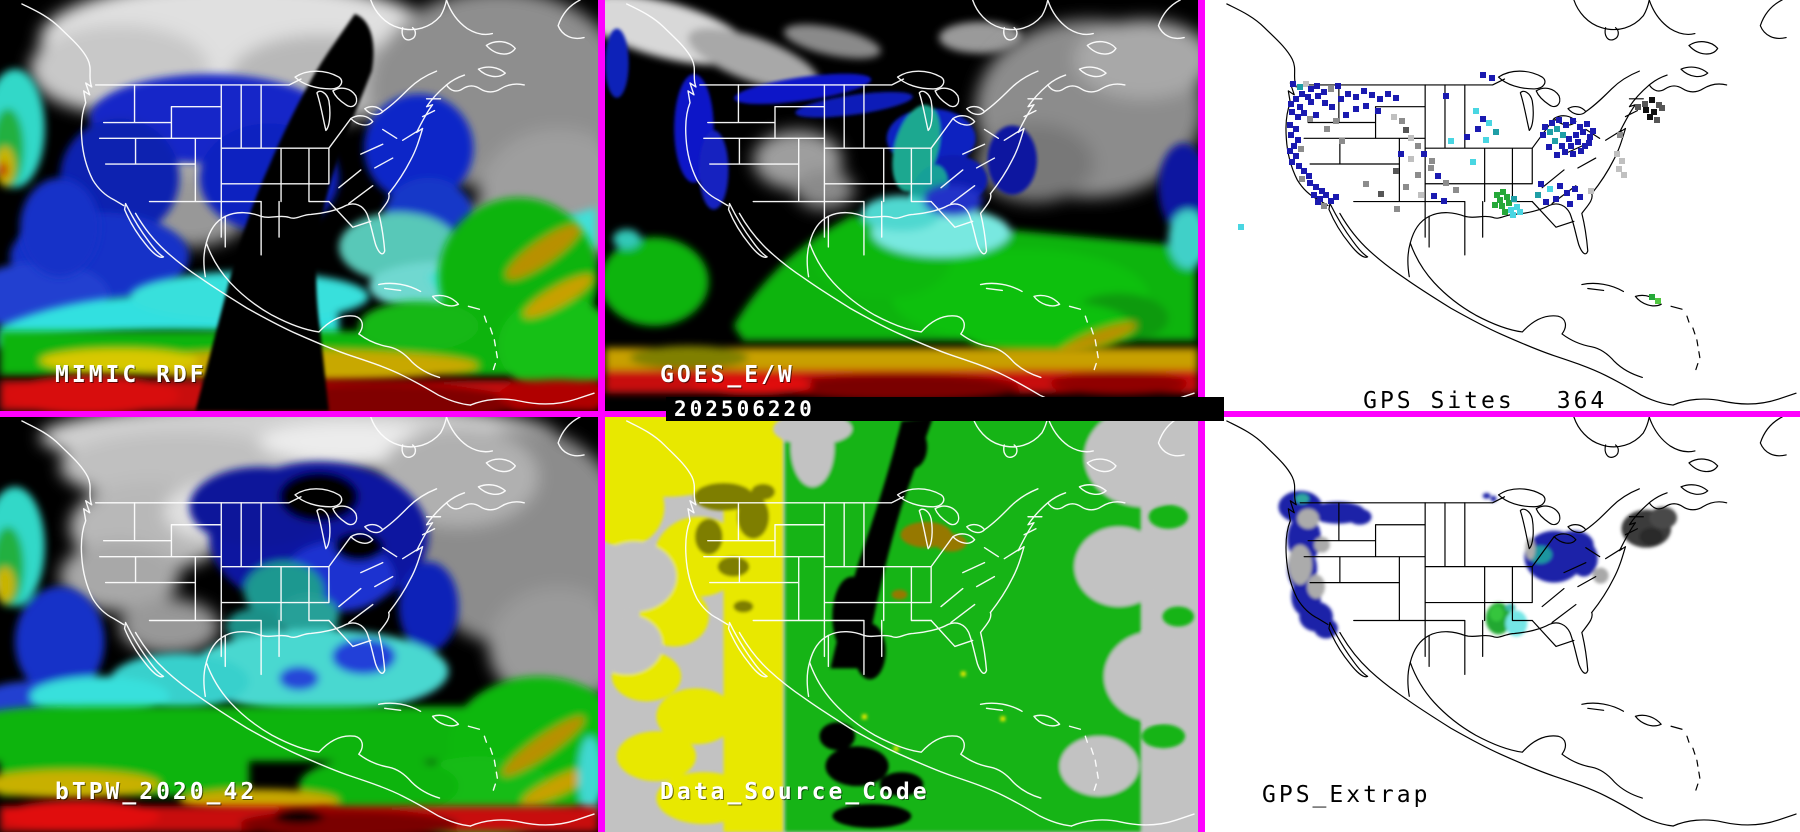 This screenshot has height=832, width=1800. I want to click on timestamp-bar: 202506220, so click(945, 409).